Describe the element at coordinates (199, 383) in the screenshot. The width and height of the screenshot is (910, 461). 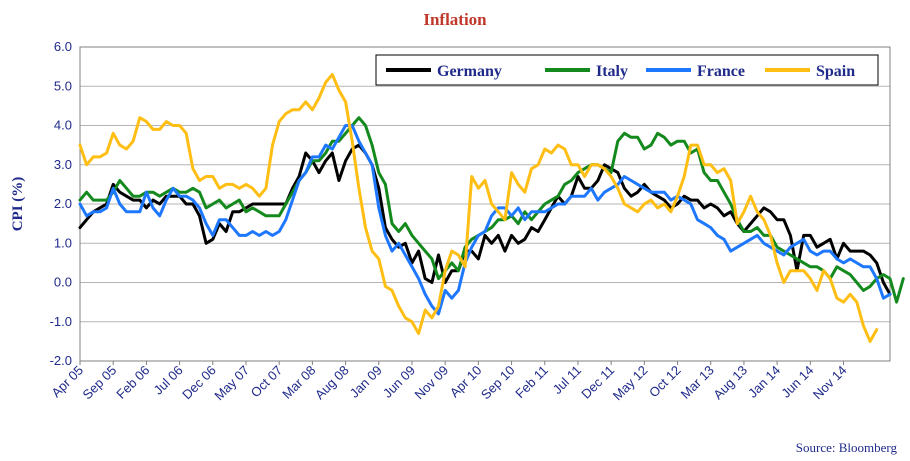
I see `x-tick-label: Dec 06` at that location.